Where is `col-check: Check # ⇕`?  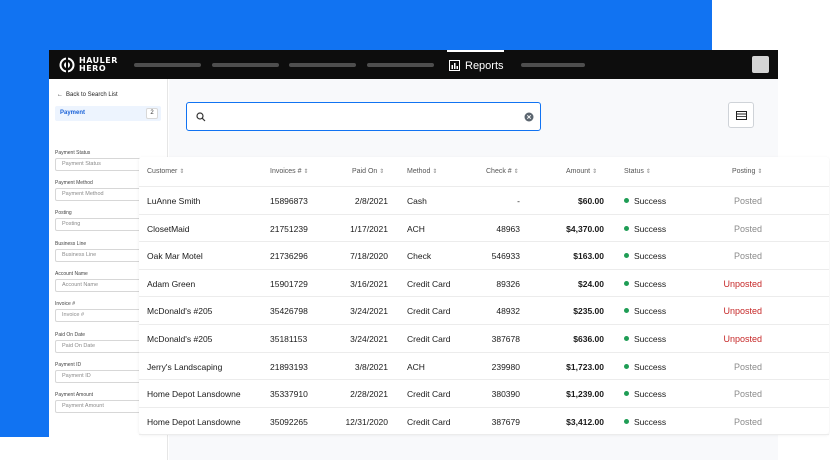
col-check: Check # ⇕ is located at coordinates (502, 171).